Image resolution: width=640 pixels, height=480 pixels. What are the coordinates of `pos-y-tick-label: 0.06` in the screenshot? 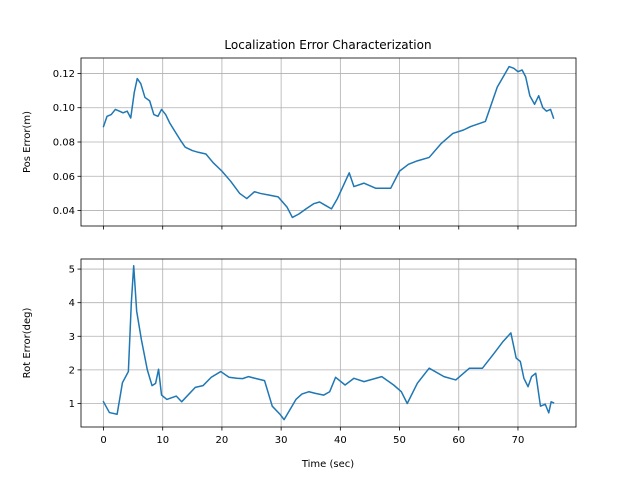 It's located at (64, 177).